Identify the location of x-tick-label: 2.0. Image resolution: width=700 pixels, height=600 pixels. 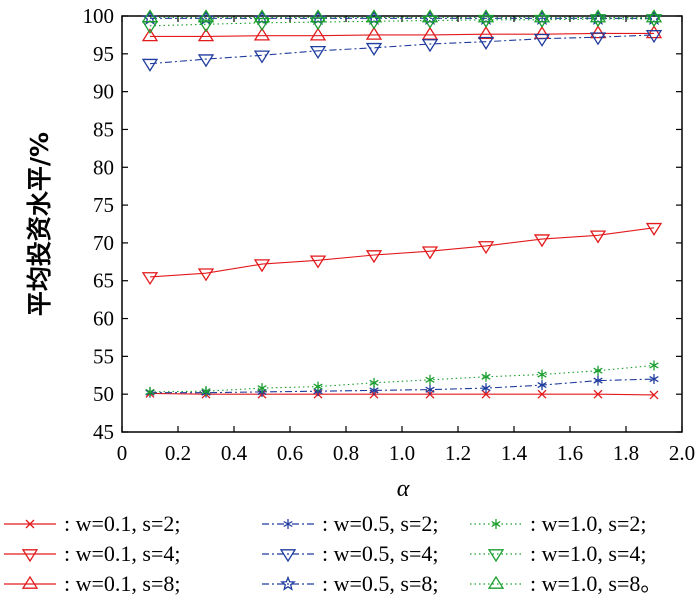
(682, 453).